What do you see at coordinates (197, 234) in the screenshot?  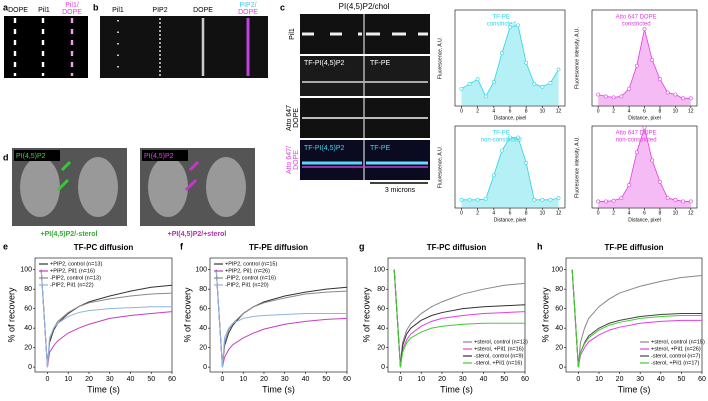 I see `caption: +PI(4,5)P2/+sterol` at bounding box center [197, 234].